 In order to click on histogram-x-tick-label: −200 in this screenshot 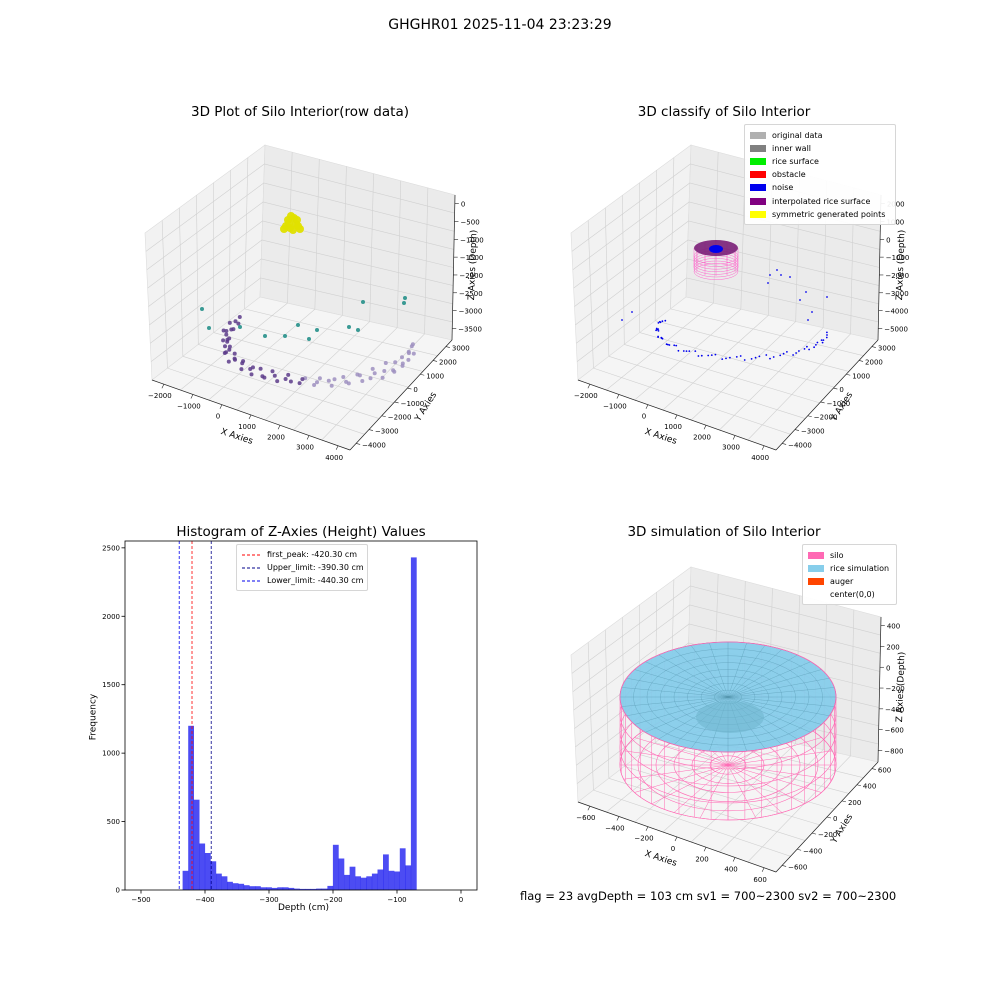, I will do `click(332, 900)`.